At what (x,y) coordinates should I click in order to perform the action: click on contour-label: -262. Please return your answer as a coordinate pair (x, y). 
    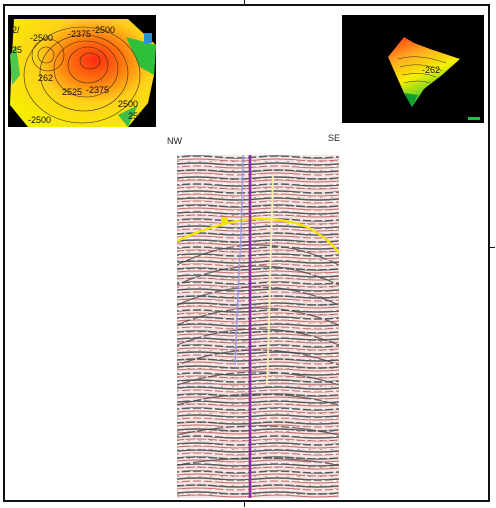
    Looking at the image, I should click on (431, 70).